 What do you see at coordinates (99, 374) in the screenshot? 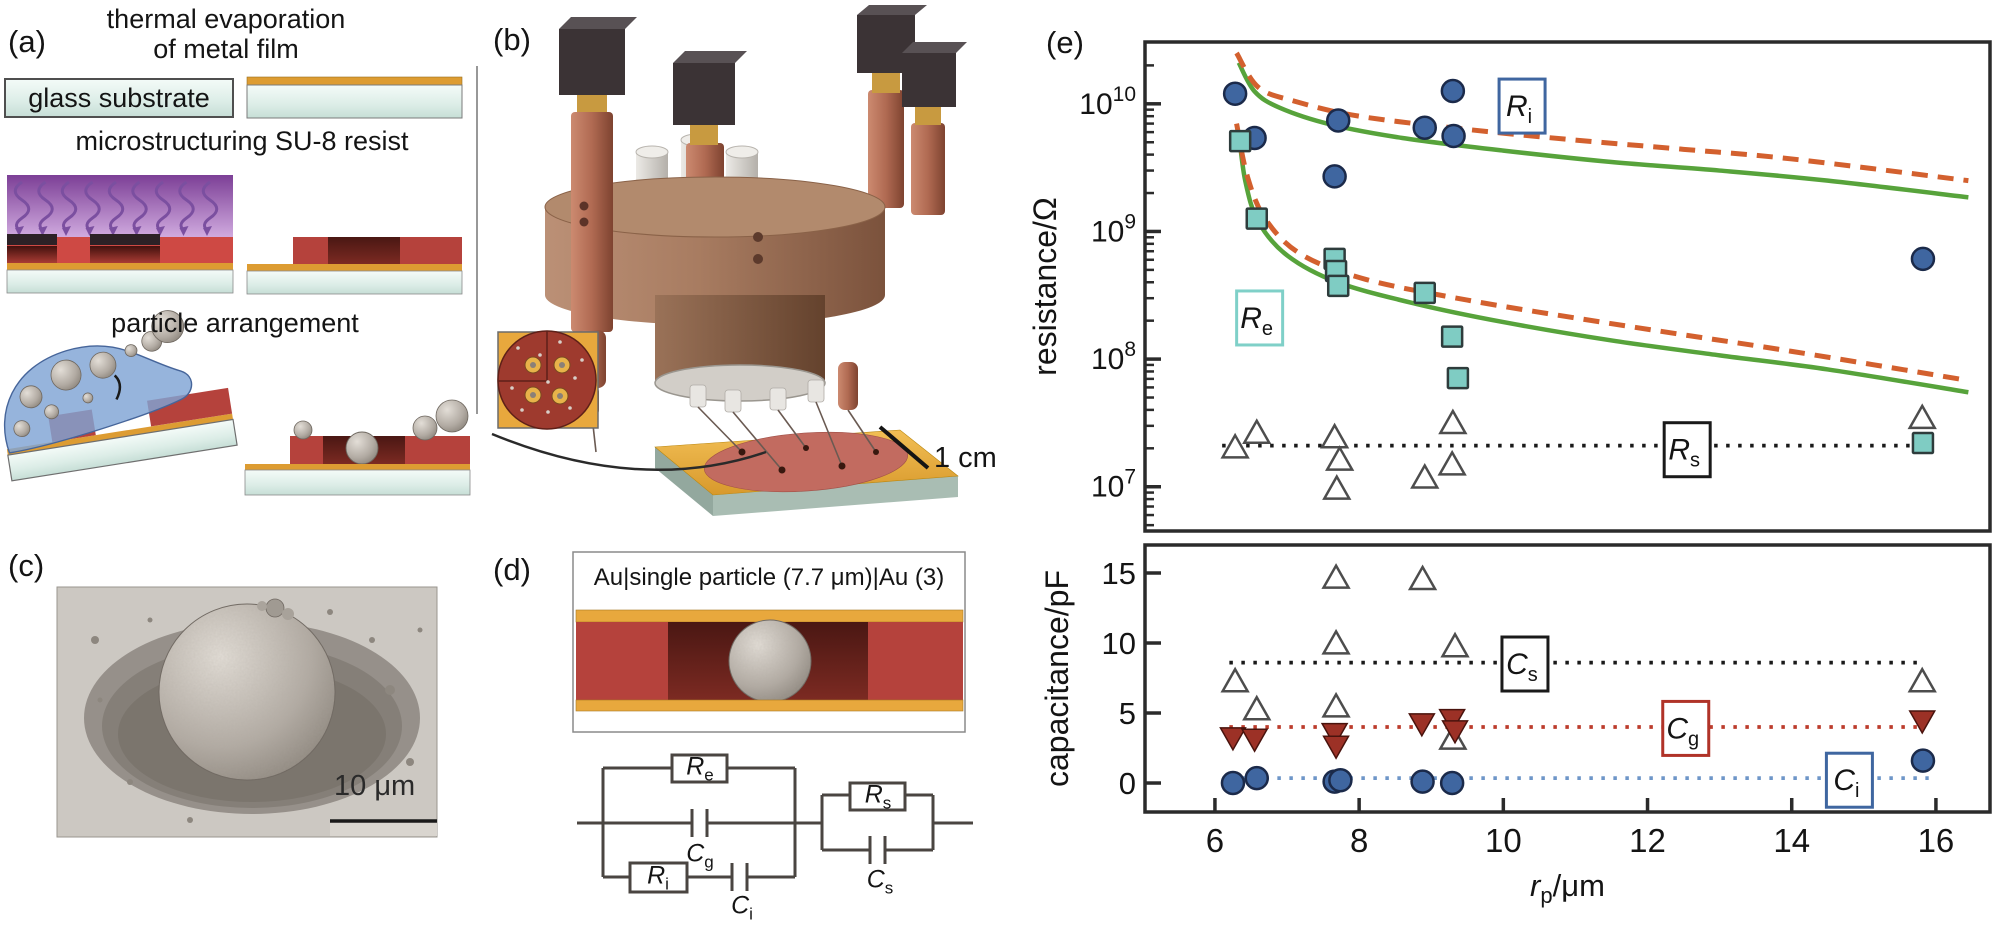
I see `particles-in-droplet` at bounding box center [99, 374].